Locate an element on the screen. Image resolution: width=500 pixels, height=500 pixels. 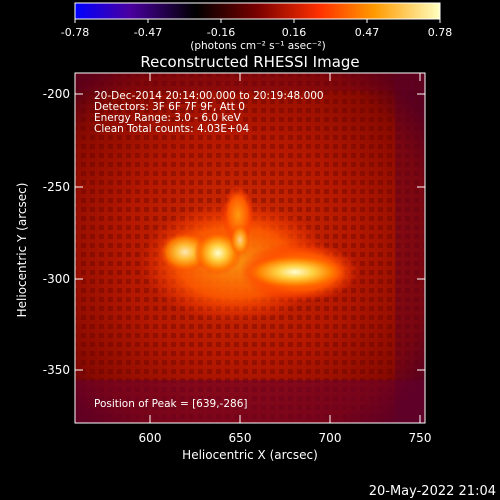
colorbar-unit-label: (photons cm⁻² s⁻¹ asec⁻²) is located at coordinates (257, 46).